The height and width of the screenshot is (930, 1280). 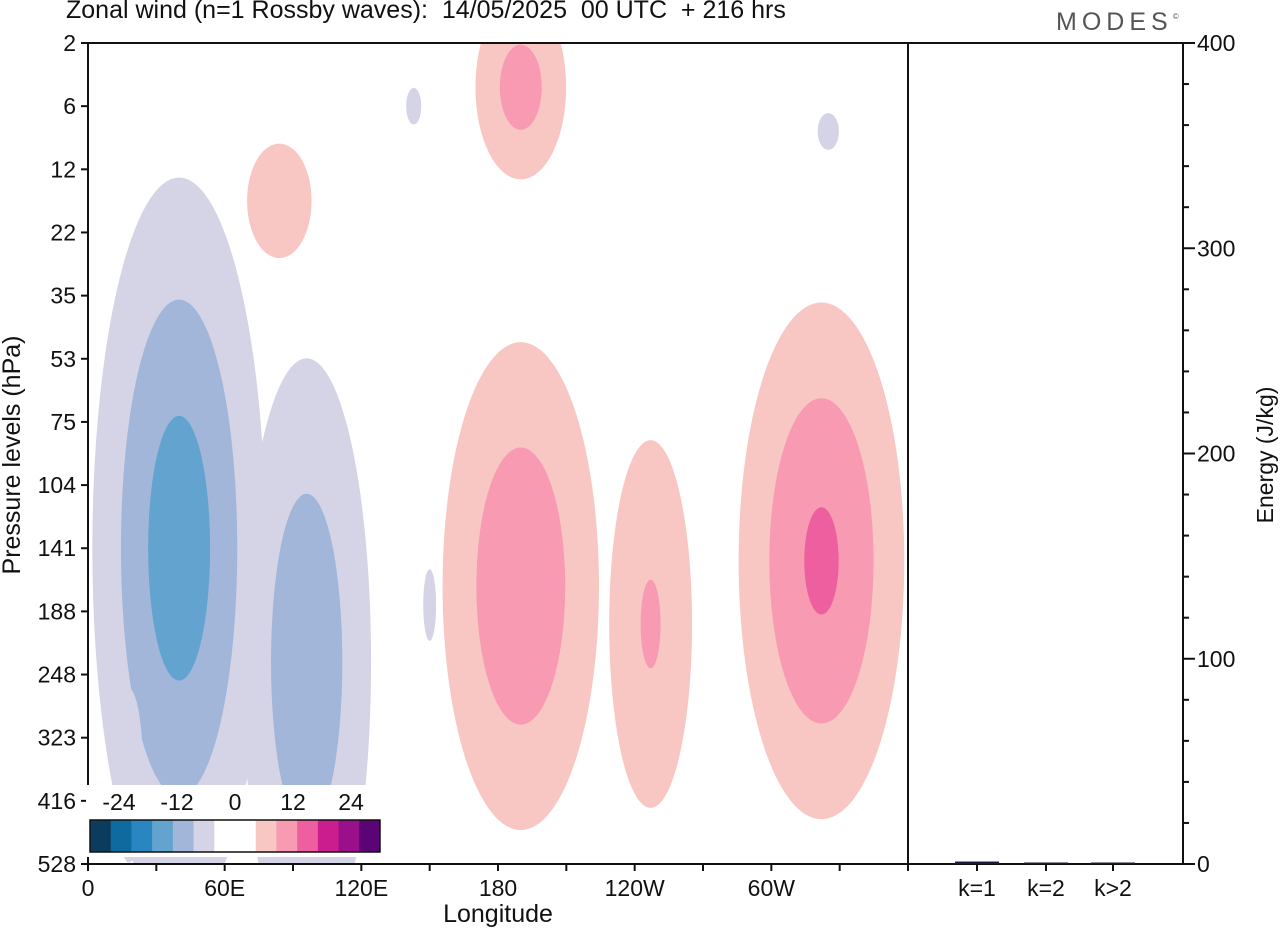 I want to click on energy-category-label: k=2, so click(x=1046, y=888).